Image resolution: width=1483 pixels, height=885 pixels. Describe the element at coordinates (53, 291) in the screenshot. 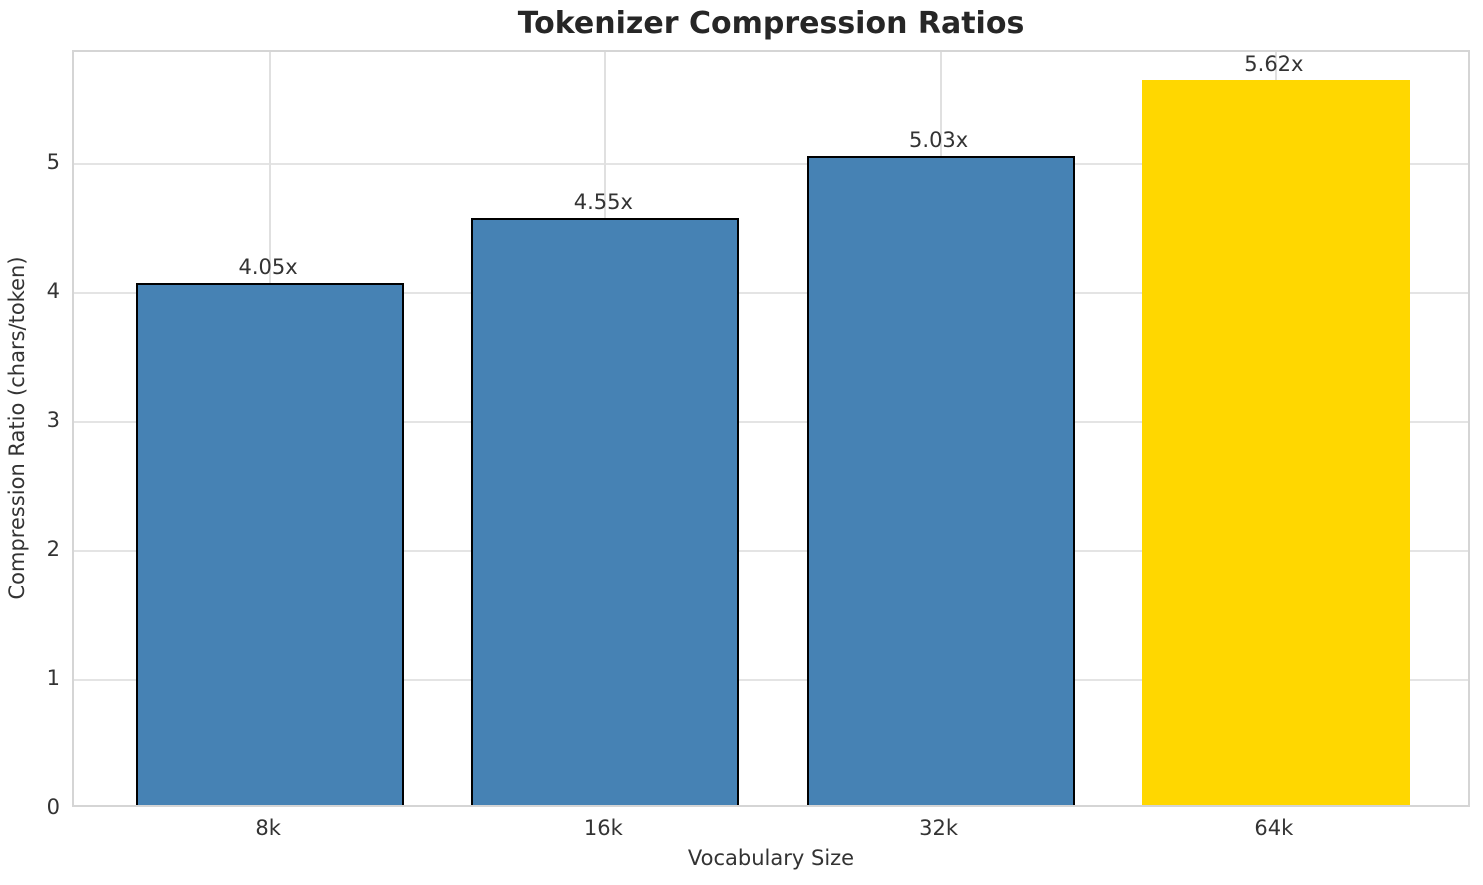

I see `y-tick-label: 4` at that location.